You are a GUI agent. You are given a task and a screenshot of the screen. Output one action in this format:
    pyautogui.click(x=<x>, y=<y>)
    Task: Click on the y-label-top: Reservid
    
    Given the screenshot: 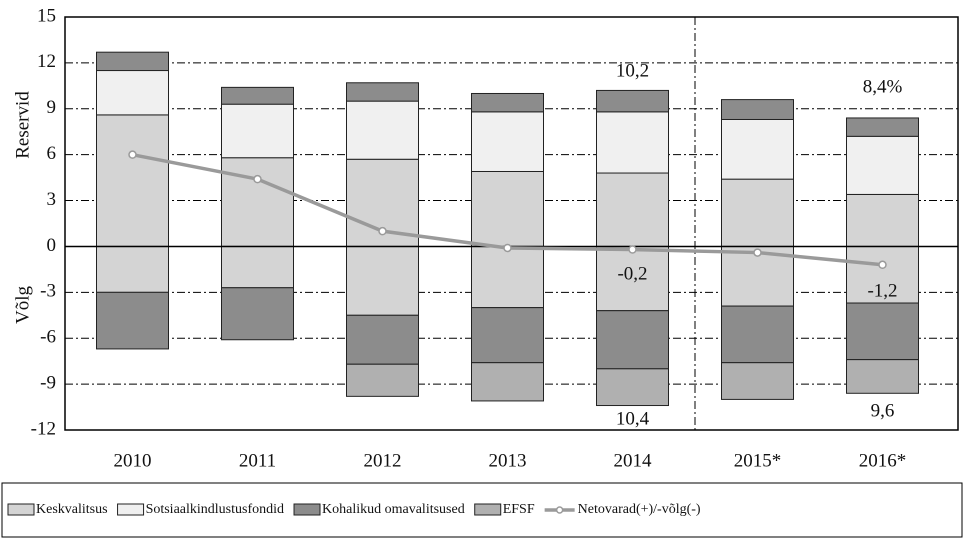 What is the action you would take?
    pyautogui.click(x=22, y=125)
    